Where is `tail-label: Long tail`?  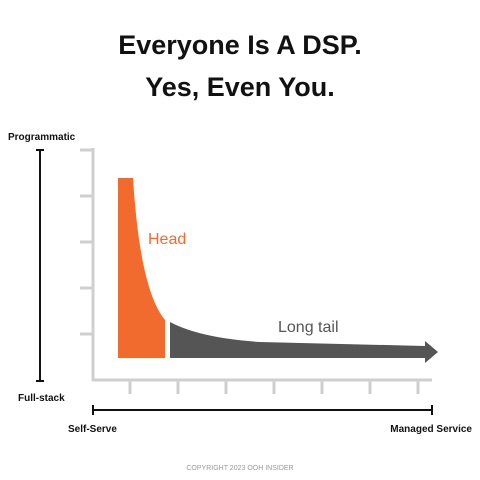 tail-label: Long tail is located at coordinates (308, 327).